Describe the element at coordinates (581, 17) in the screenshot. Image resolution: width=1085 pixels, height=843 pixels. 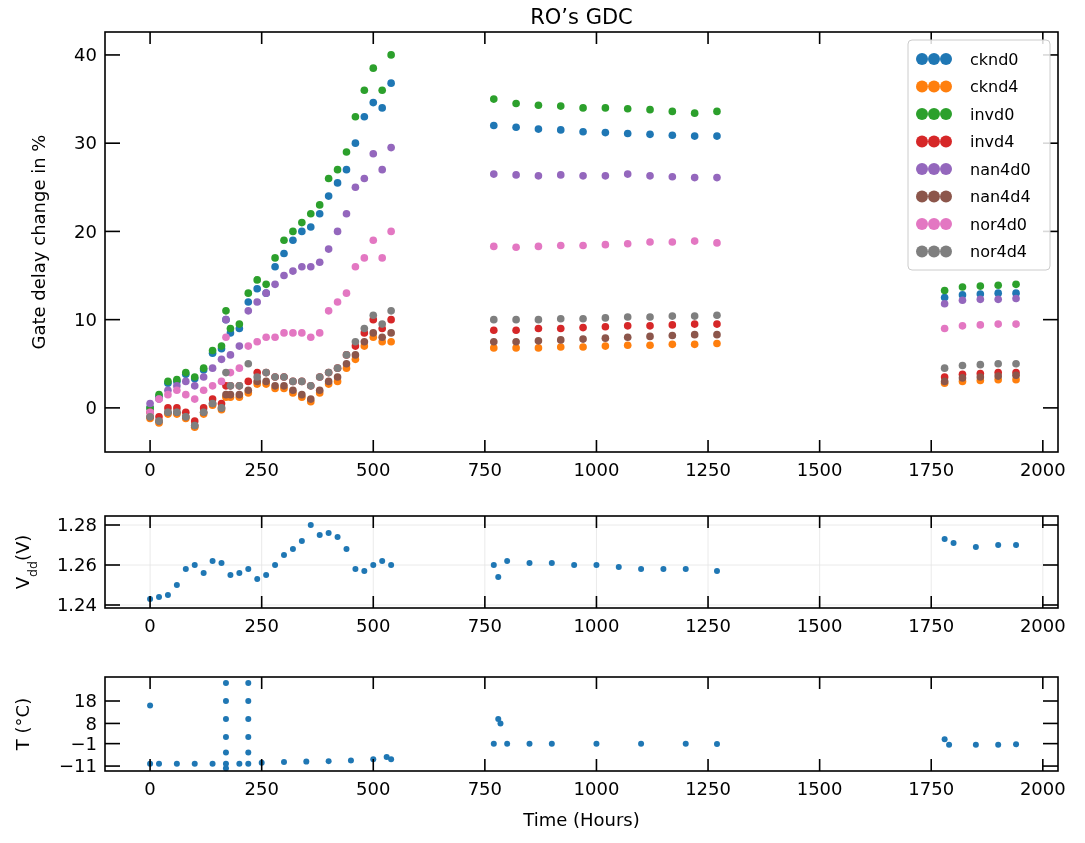
I see `chart-title: RO’s GDC` at that location.